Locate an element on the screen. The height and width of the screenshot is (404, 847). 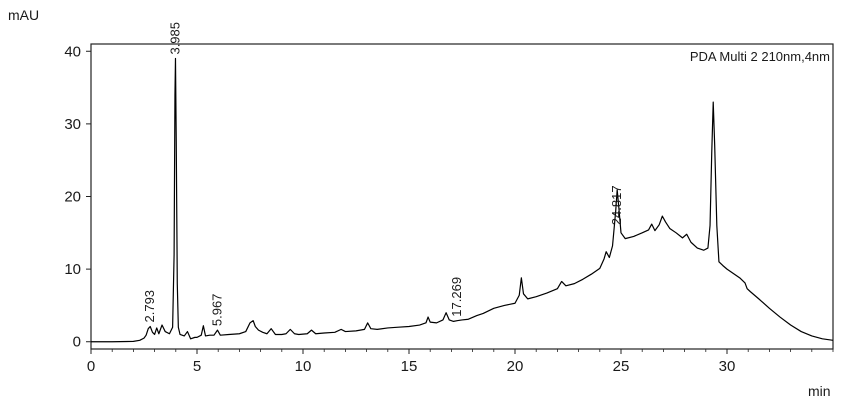
peak-label: 24.817 is located at coordinates (616, 205).